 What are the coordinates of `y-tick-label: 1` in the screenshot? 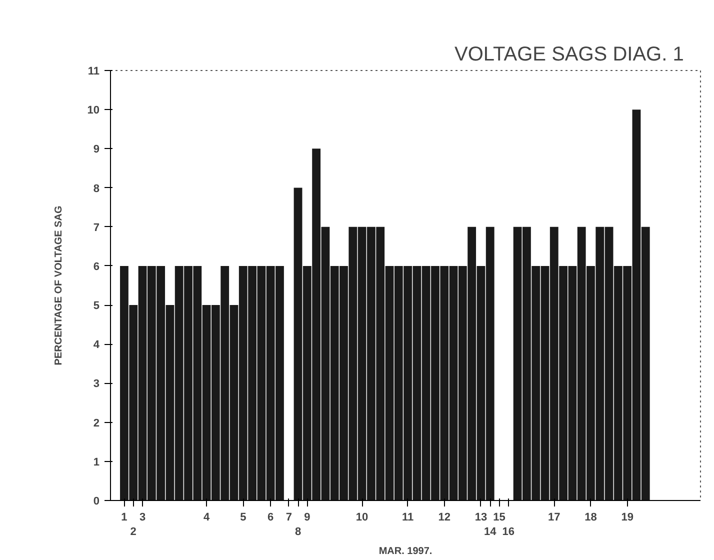 It's located at (96, 462).